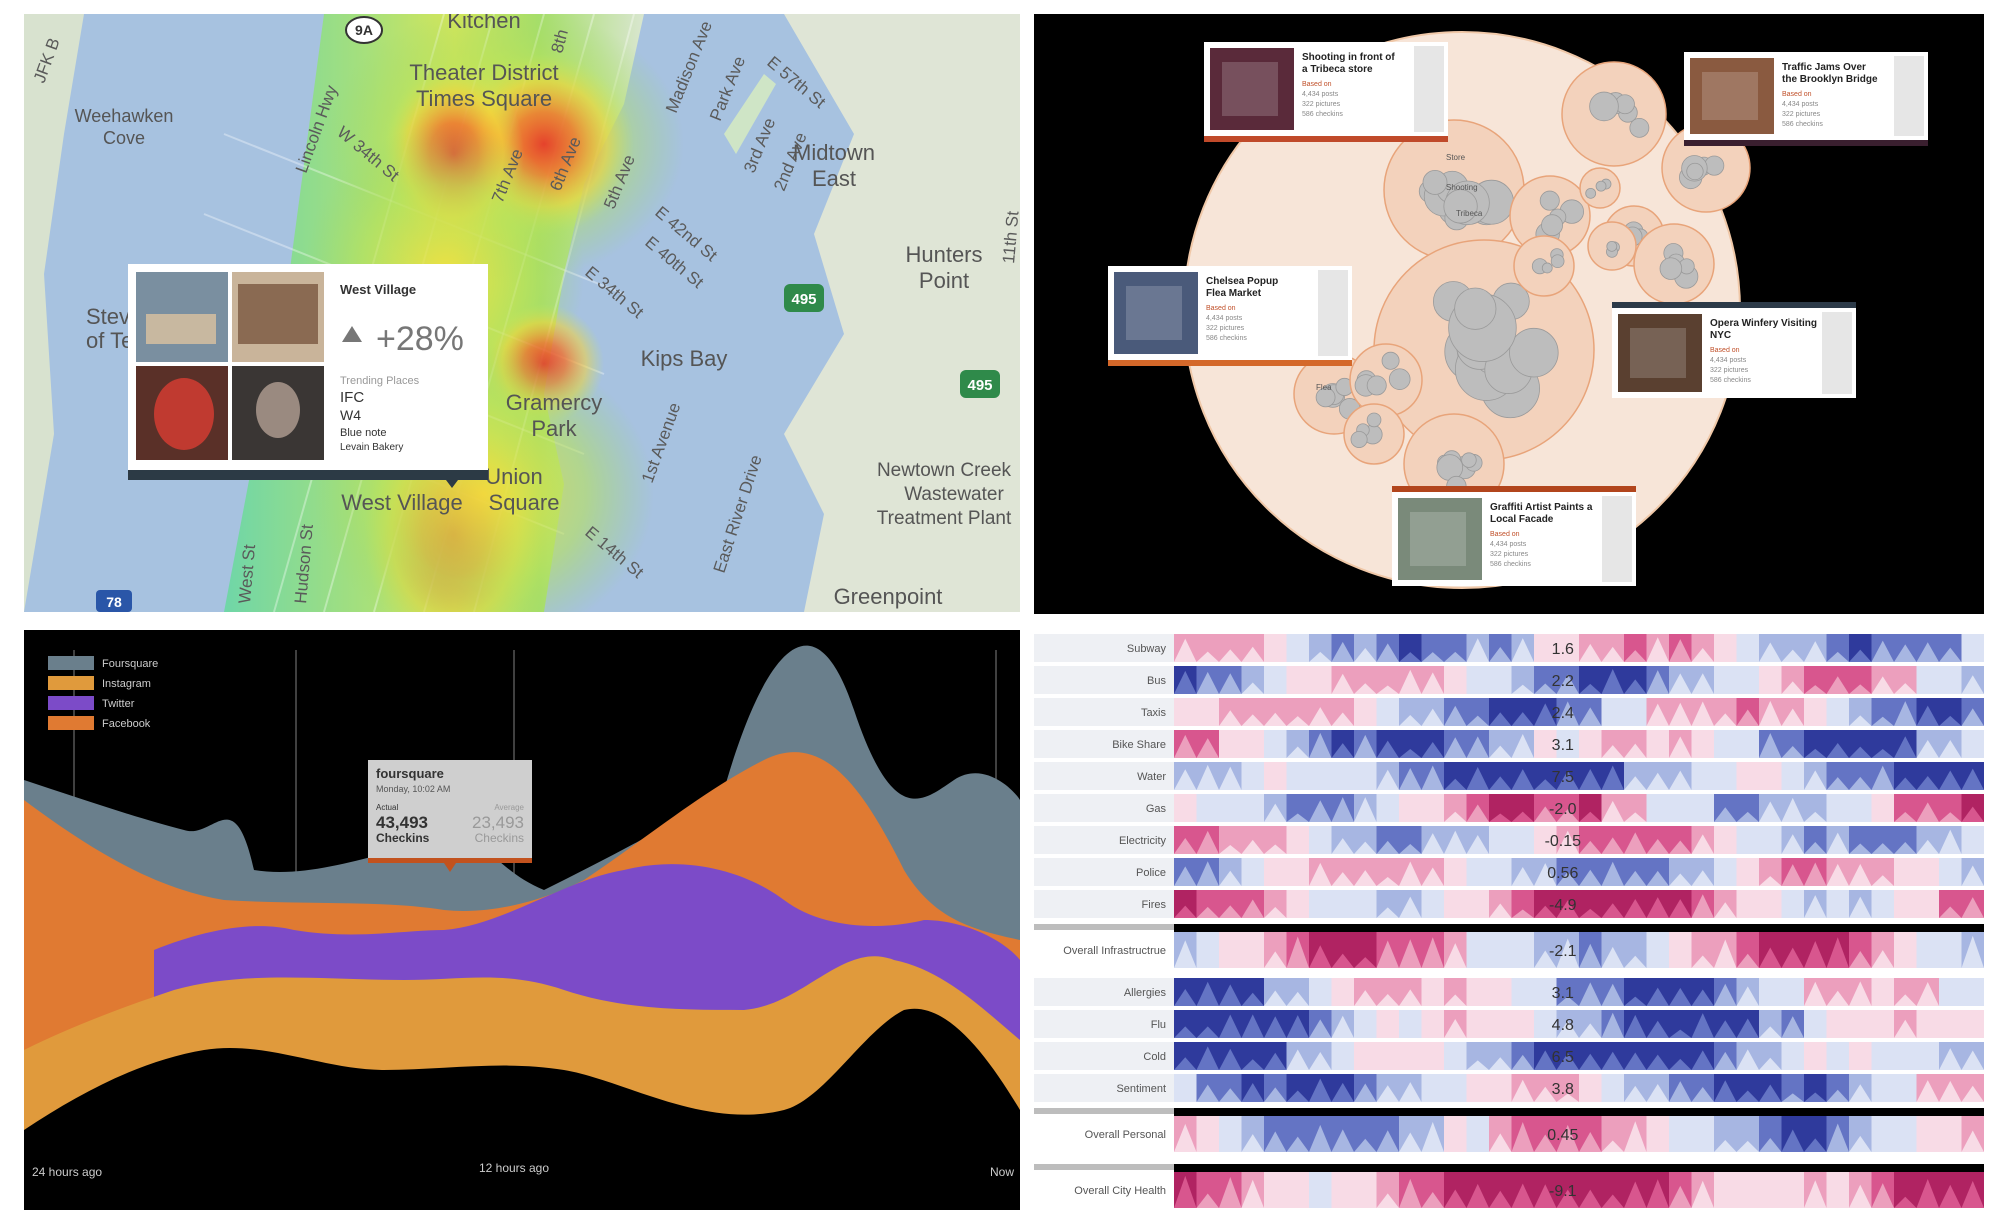 This screenshot has height=1228, width=2000. I want to click on horizon-row: Sentiment 3.8, so click(1509, 1088).